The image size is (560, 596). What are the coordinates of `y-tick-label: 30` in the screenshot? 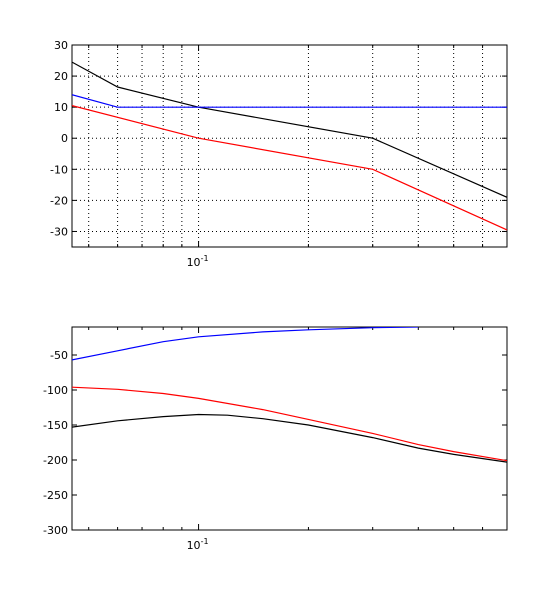 It's located at (61, 45).